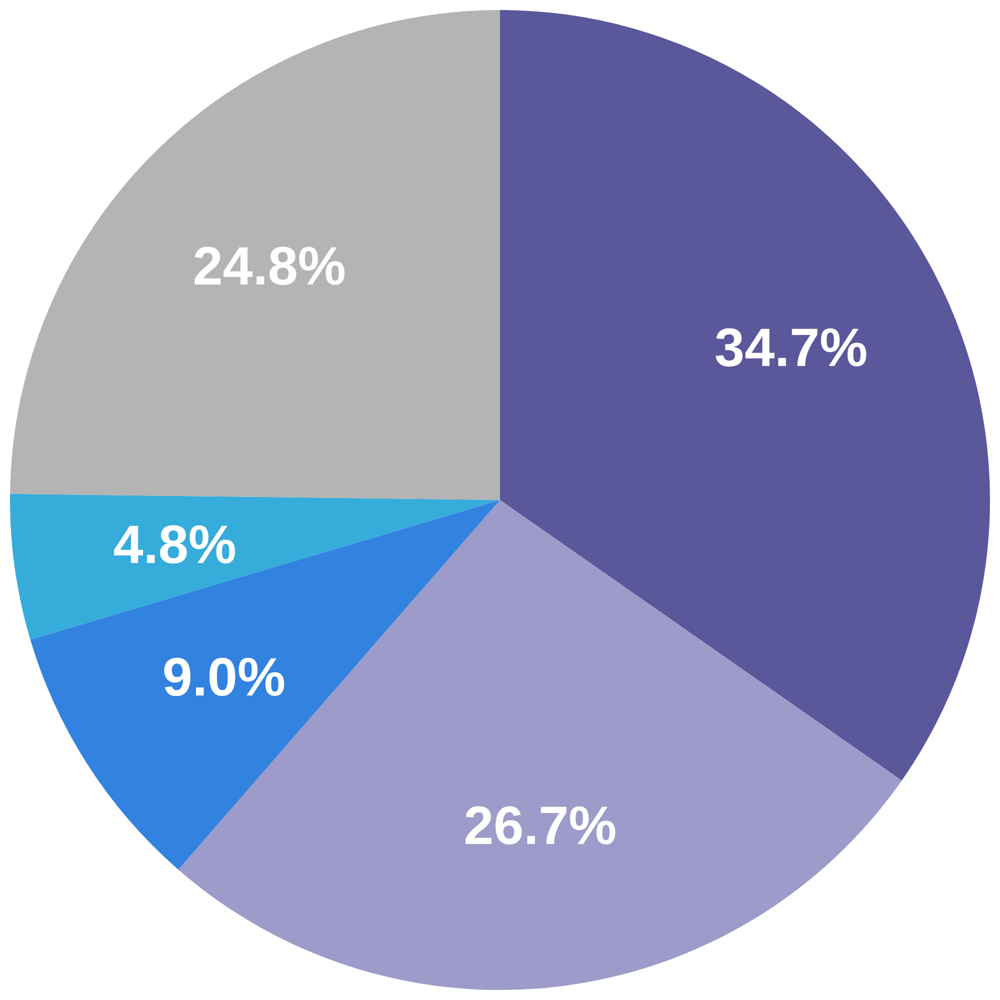 This screenshot has height=1000, width=1000. What do you see at coordinates (791, 348) in the screenshot?
I see `data-label: 34.7%` at bounding box center [791, 348].